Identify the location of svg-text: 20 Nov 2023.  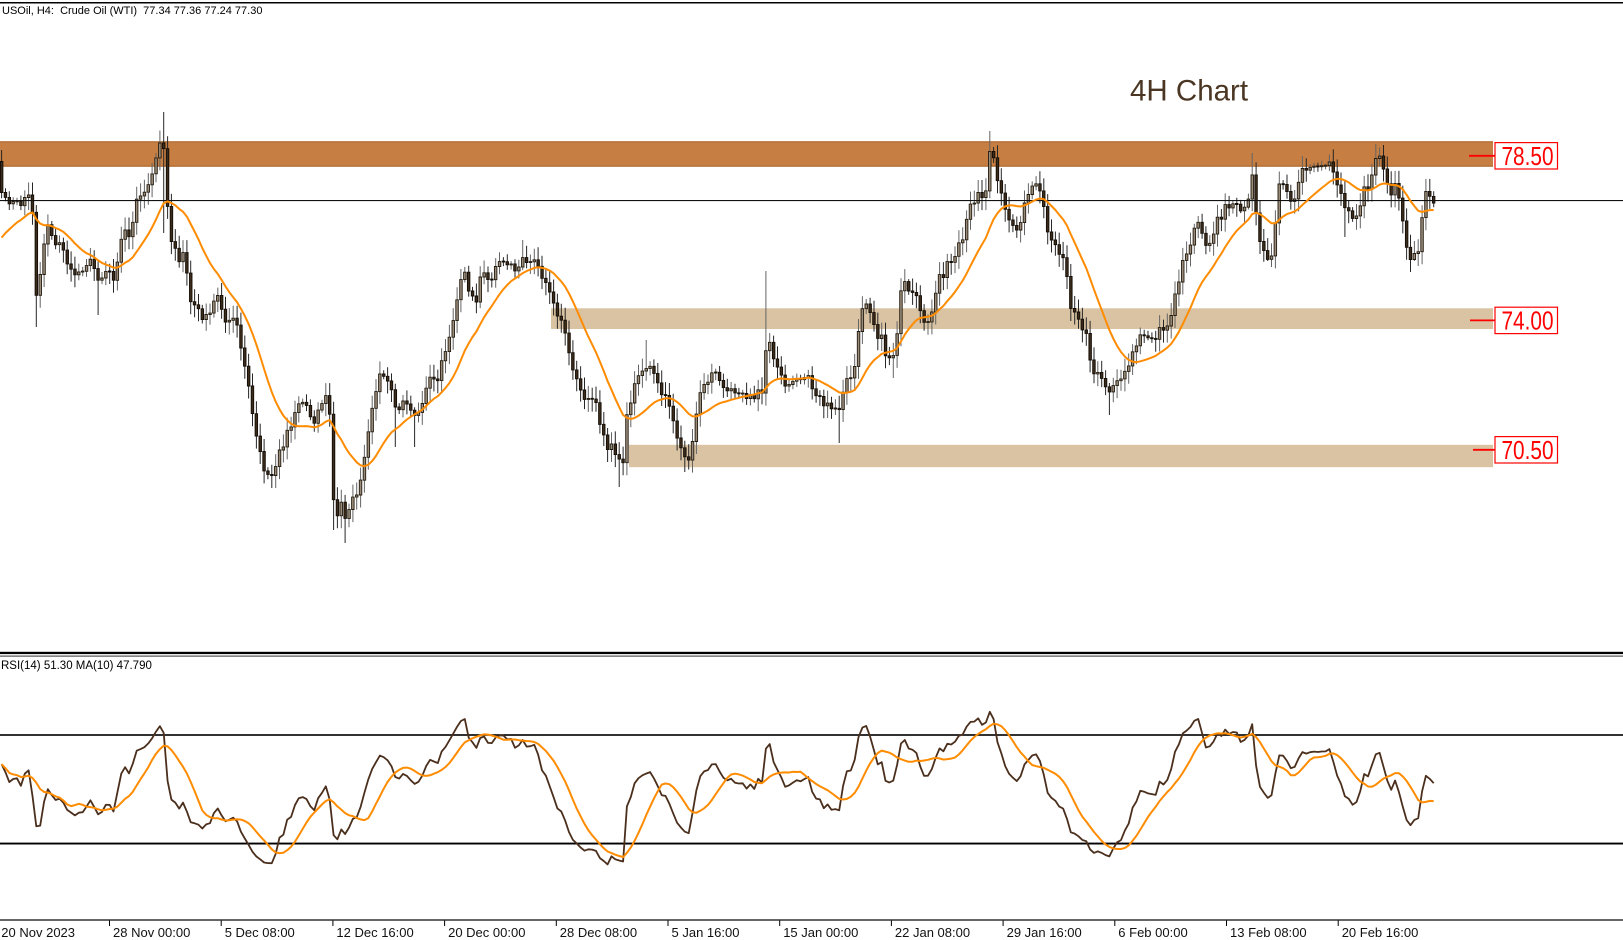
(38, 932).